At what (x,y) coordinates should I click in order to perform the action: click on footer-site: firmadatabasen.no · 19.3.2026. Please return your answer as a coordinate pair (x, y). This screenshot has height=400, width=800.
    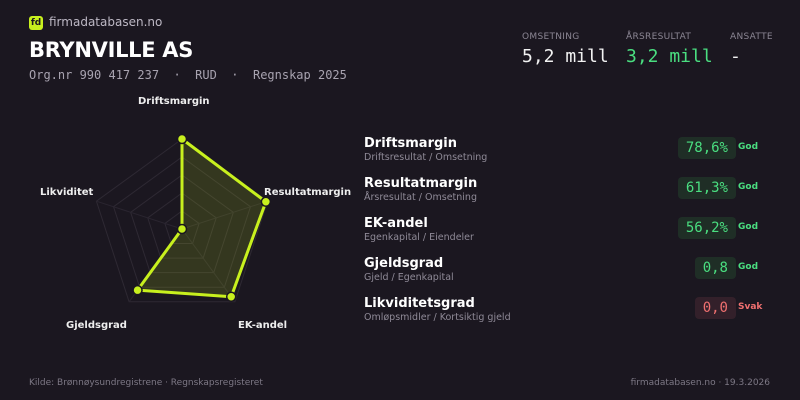
    Looking at the image, I should click on (700, 383).